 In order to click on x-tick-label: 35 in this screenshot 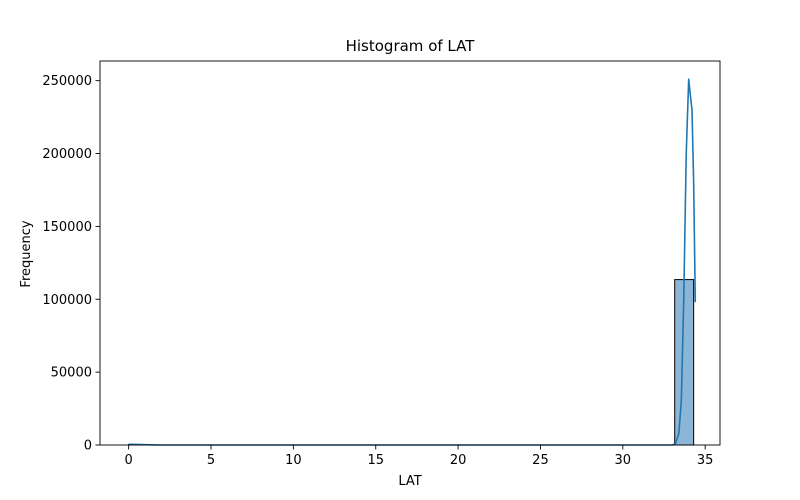, I will do `click(705, 460)`.